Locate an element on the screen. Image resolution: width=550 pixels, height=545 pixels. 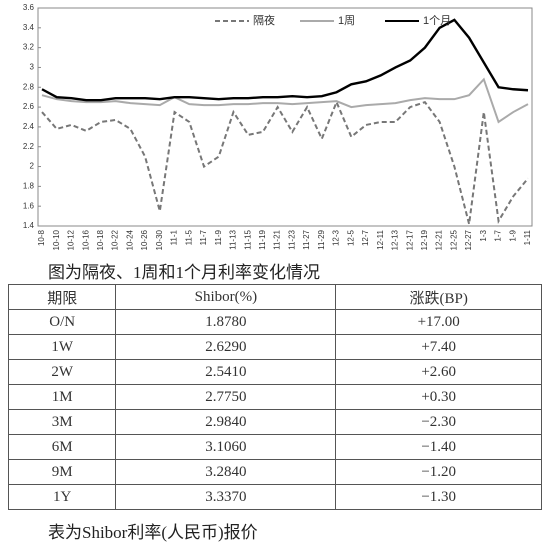
table-row: 6M 3.1060 −1.40 is located at coordinates (274, 447).